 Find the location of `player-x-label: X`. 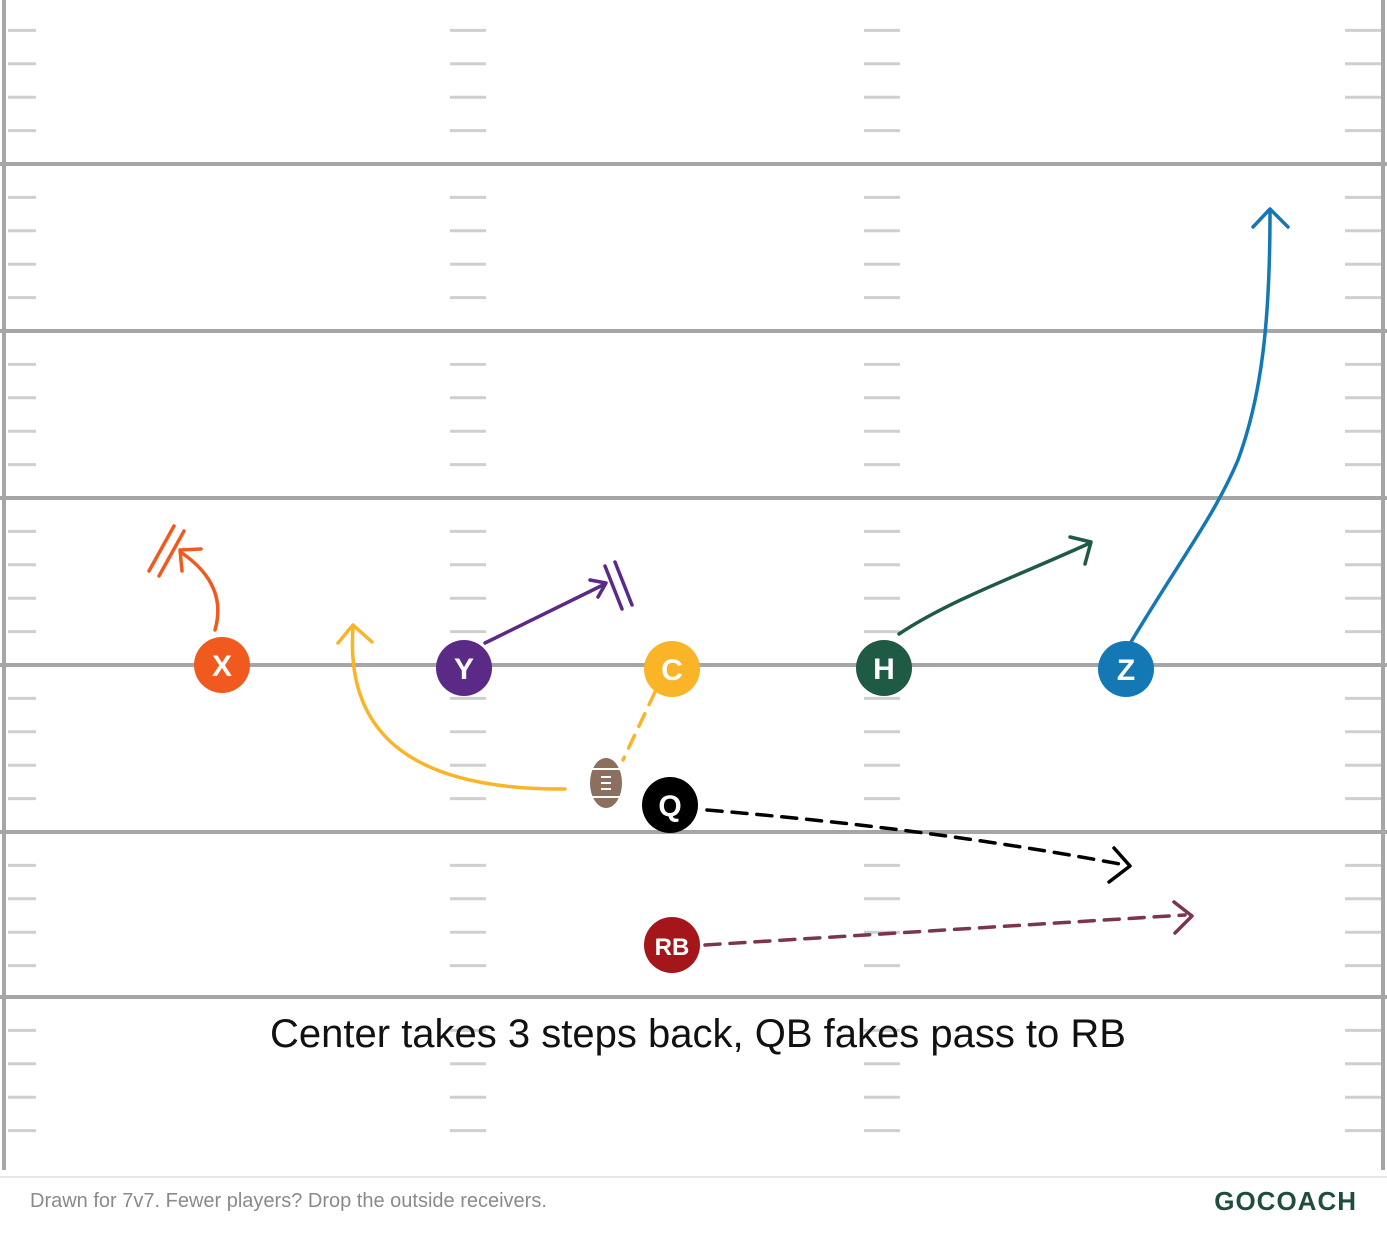

player-x-label: X is located at coordinates (222, 666).